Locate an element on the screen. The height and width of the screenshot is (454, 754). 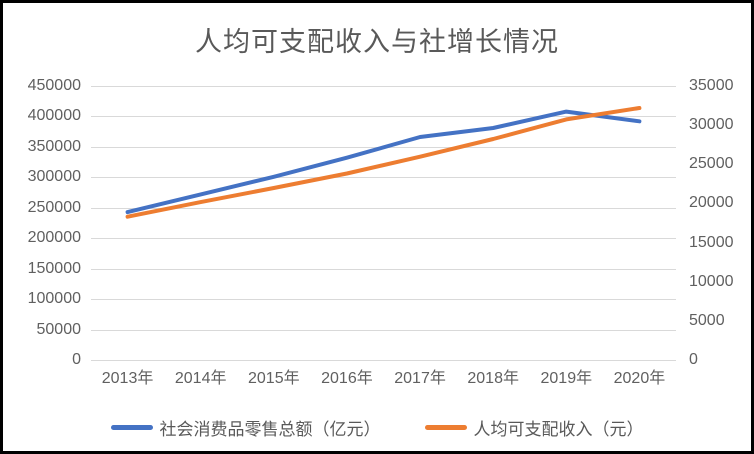
y-axis-right-tick-label: 0 is located at coordinates (693, 359).